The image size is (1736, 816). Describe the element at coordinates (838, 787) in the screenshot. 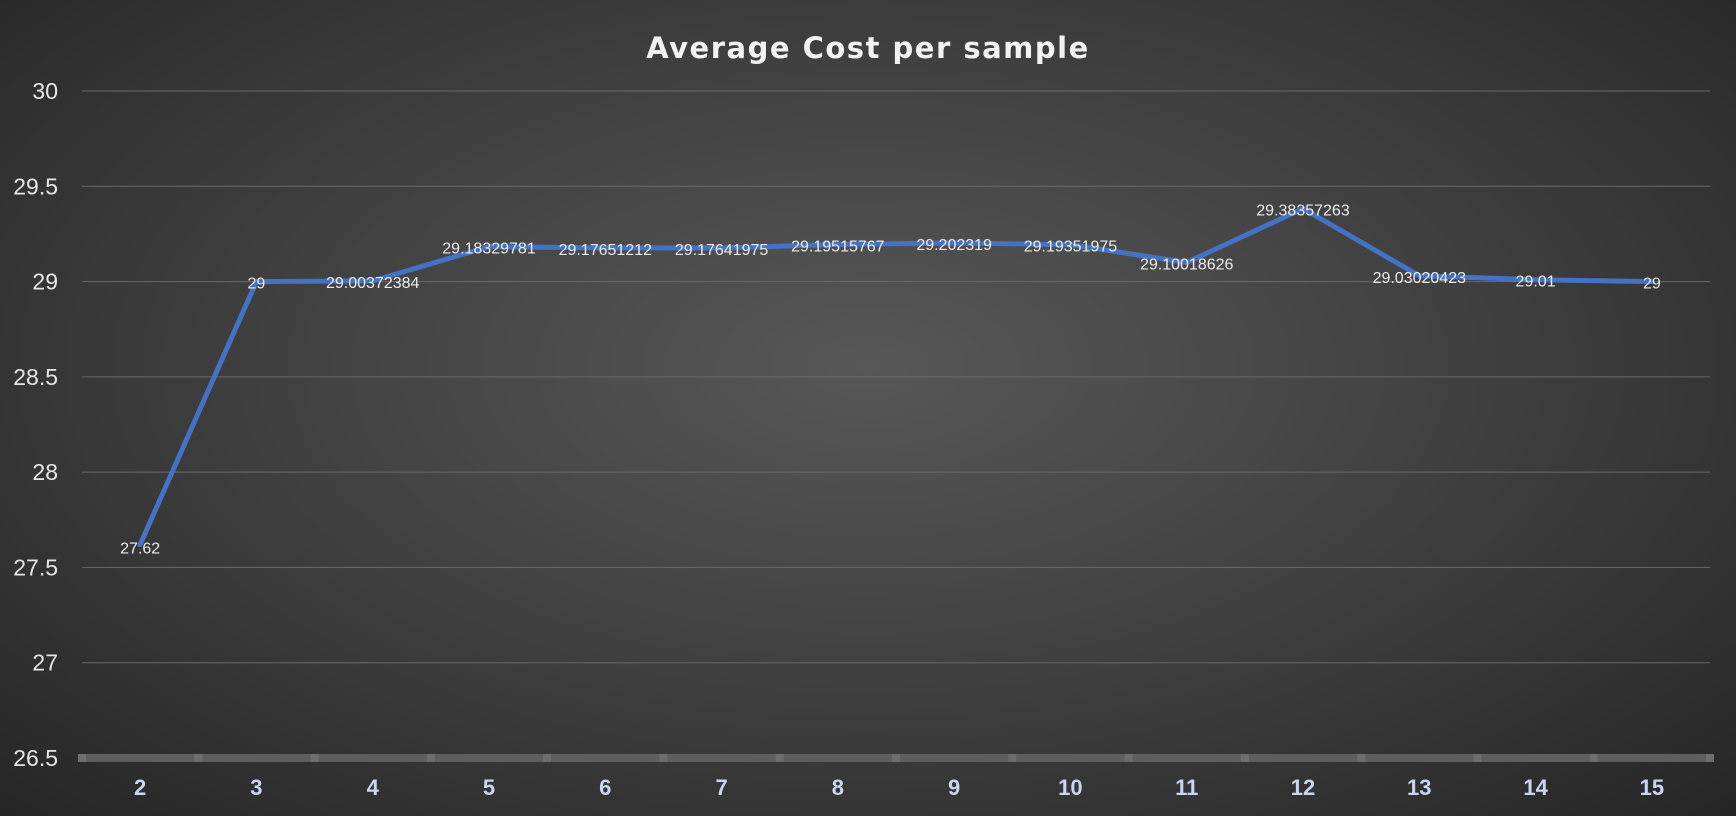

I see `x-tick-label: 8` at that location.